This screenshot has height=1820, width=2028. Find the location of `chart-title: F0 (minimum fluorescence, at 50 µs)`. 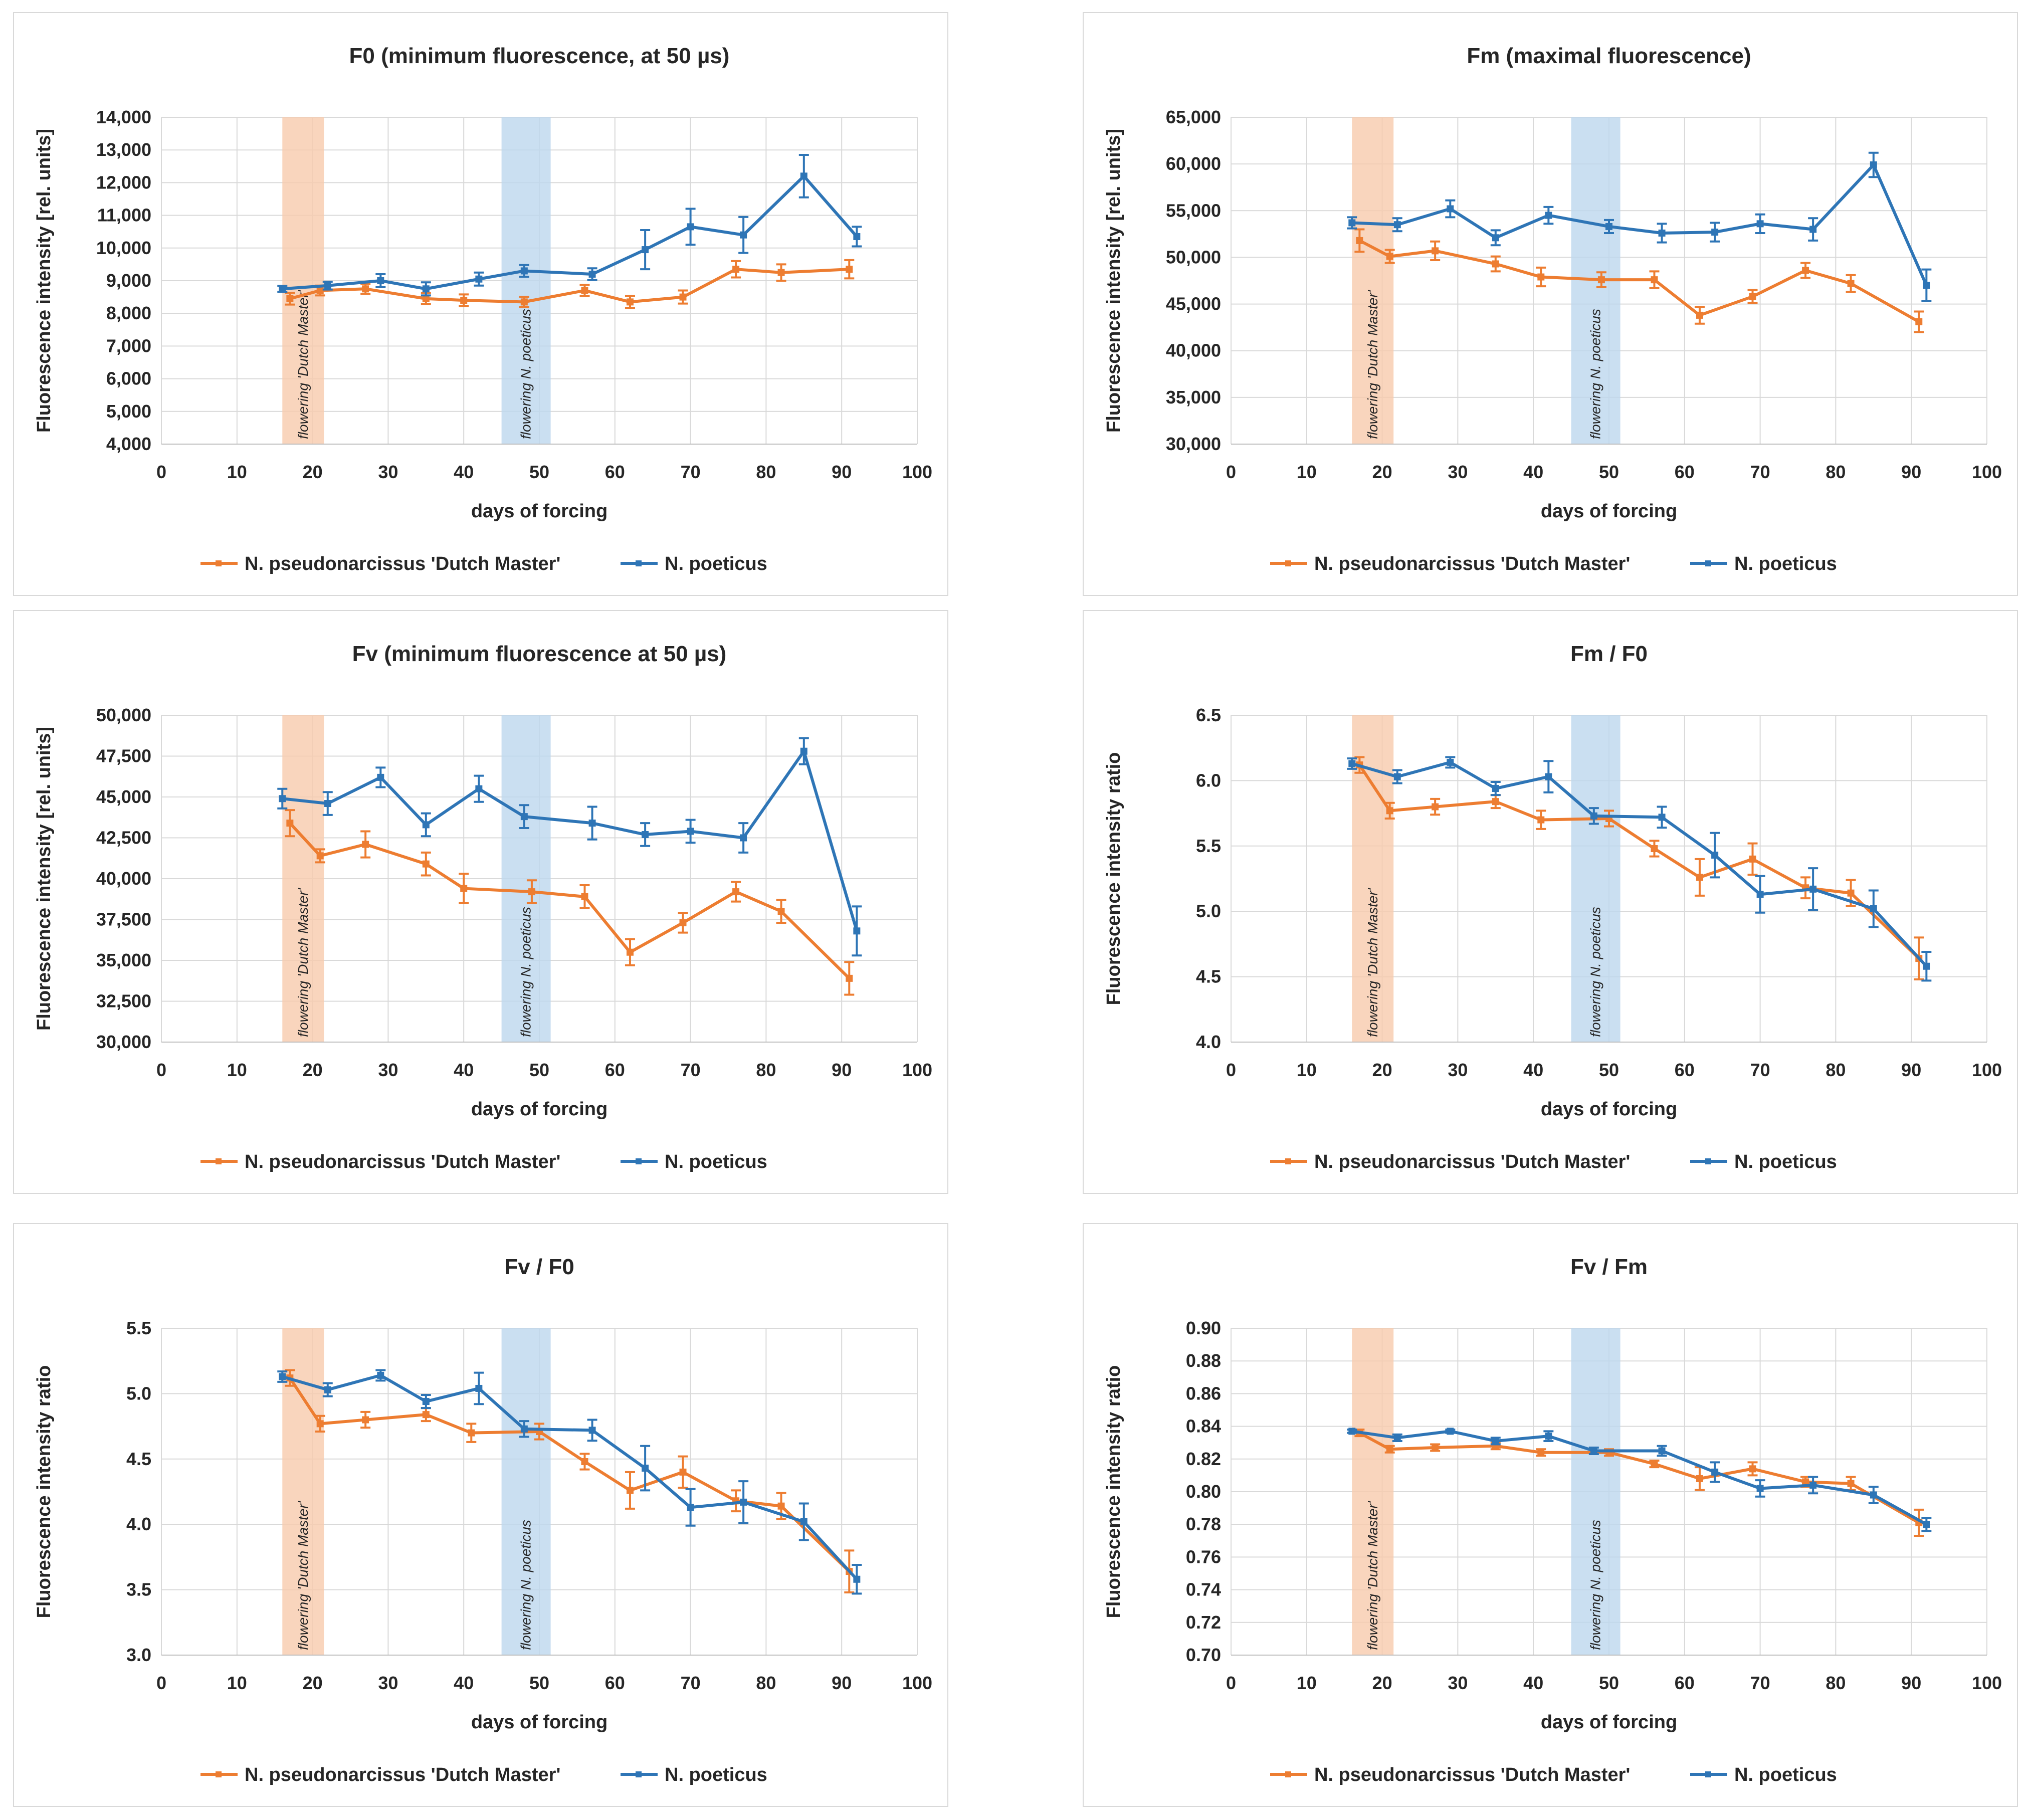

chart-title: F0 (minimum fluorescence, at 50 µs) is located at coordinates (540, 56).